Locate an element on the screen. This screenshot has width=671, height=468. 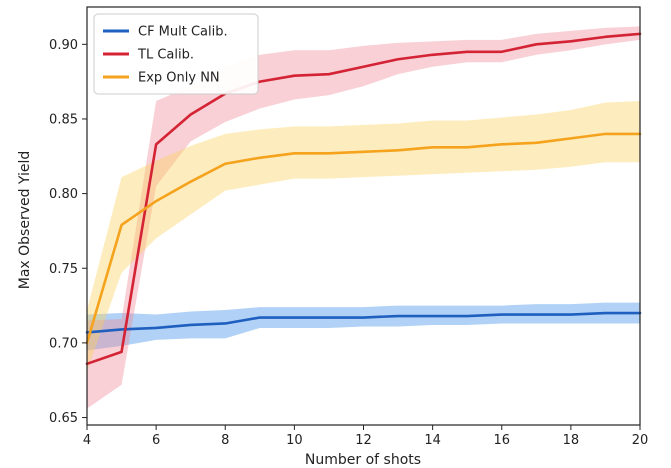
x-tick-label: 18 is located at coordinates (571, 440).